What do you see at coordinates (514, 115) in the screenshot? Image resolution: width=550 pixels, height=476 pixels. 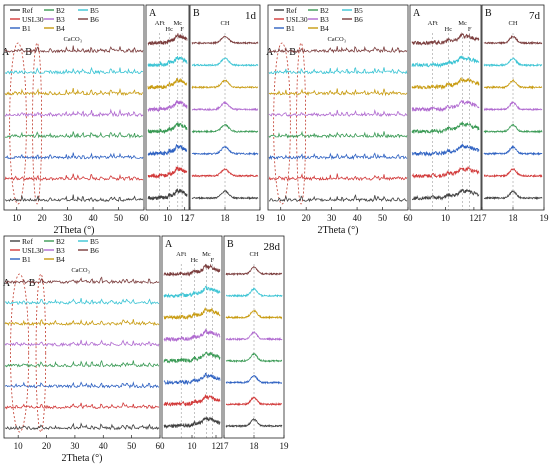 I see `chart-7d-panel-B: B 17 18 19 CH 7d` at bounding box center [514, 115].